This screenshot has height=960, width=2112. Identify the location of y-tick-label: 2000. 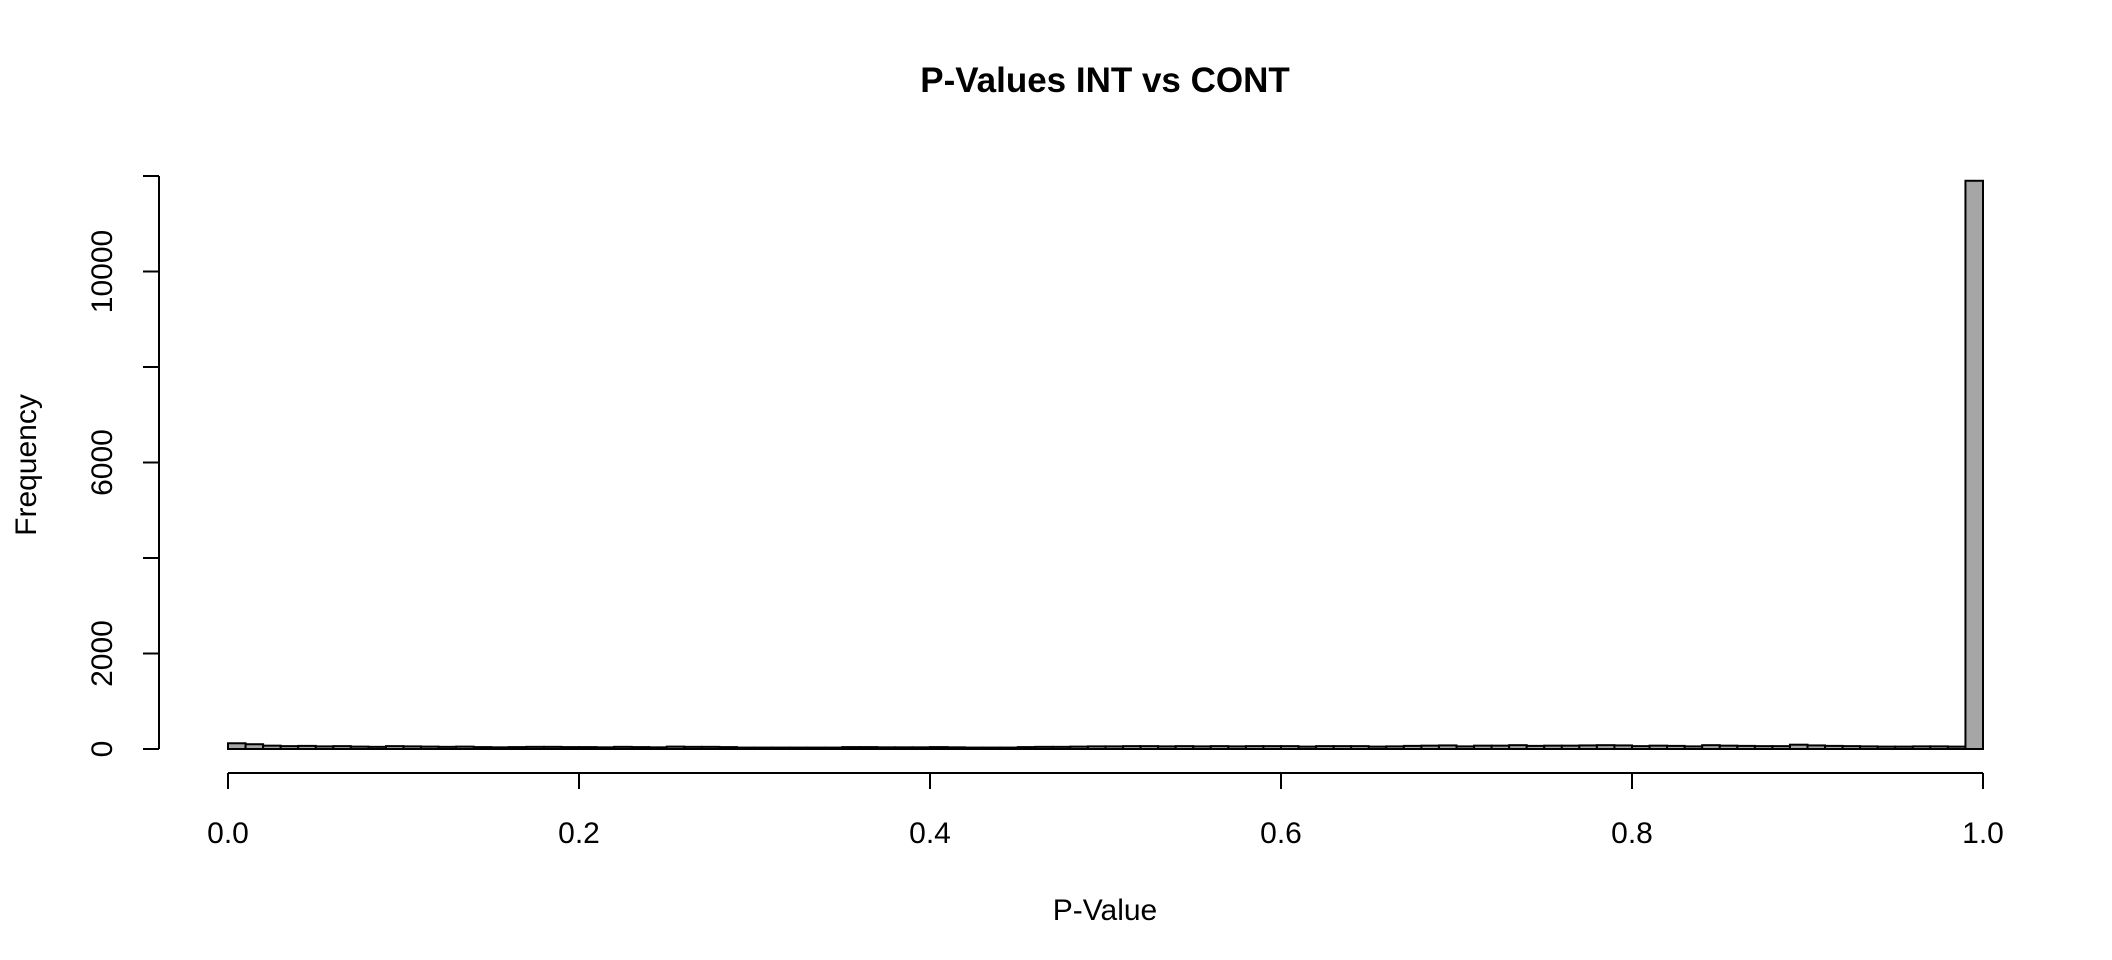
(102, 653).